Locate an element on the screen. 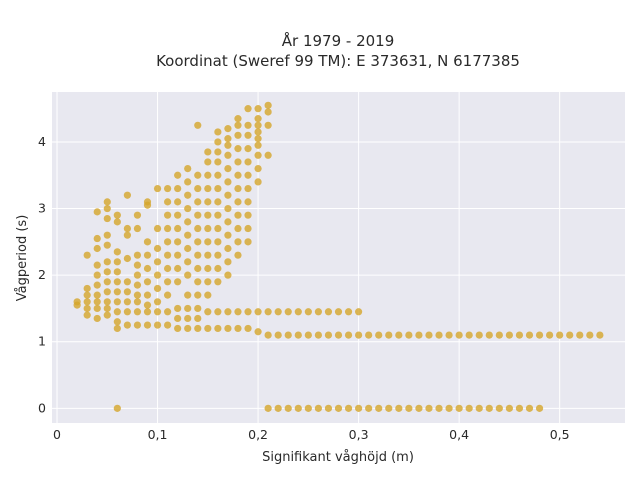 This screenshot has width=640, height=480. y-tick-label: 2 is located at coordinates (42, 274).